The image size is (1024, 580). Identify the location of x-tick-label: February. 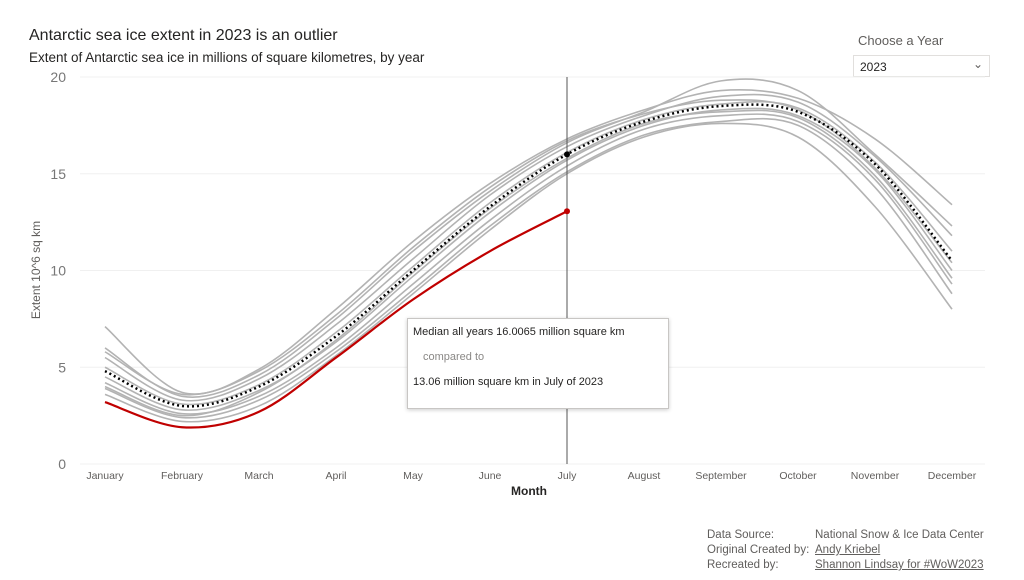
(182, 476).